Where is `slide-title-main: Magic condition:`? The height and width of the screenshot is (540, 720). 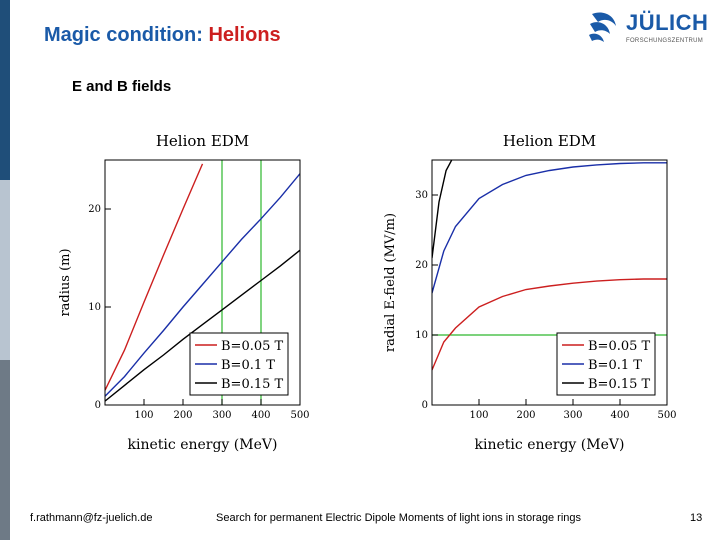
slide-title-main: Magic condition: is located at coordinates (126, 35).